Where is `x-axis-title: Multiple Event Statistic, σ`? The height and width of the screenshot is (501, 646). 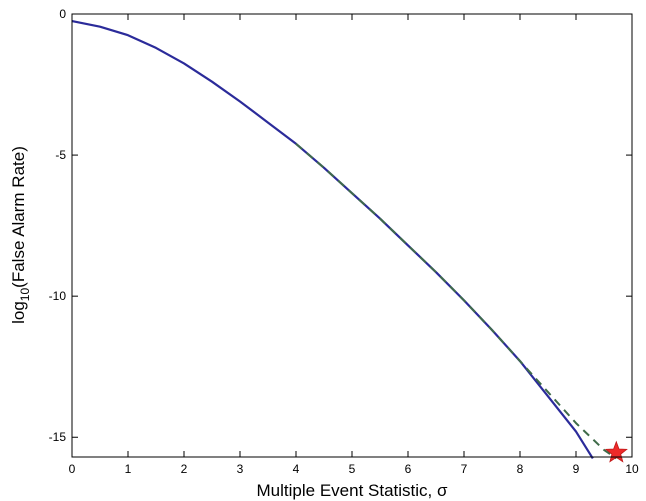
x-axis-title: Multiple Event Statistic, σ is located at coordinates (352, 490).